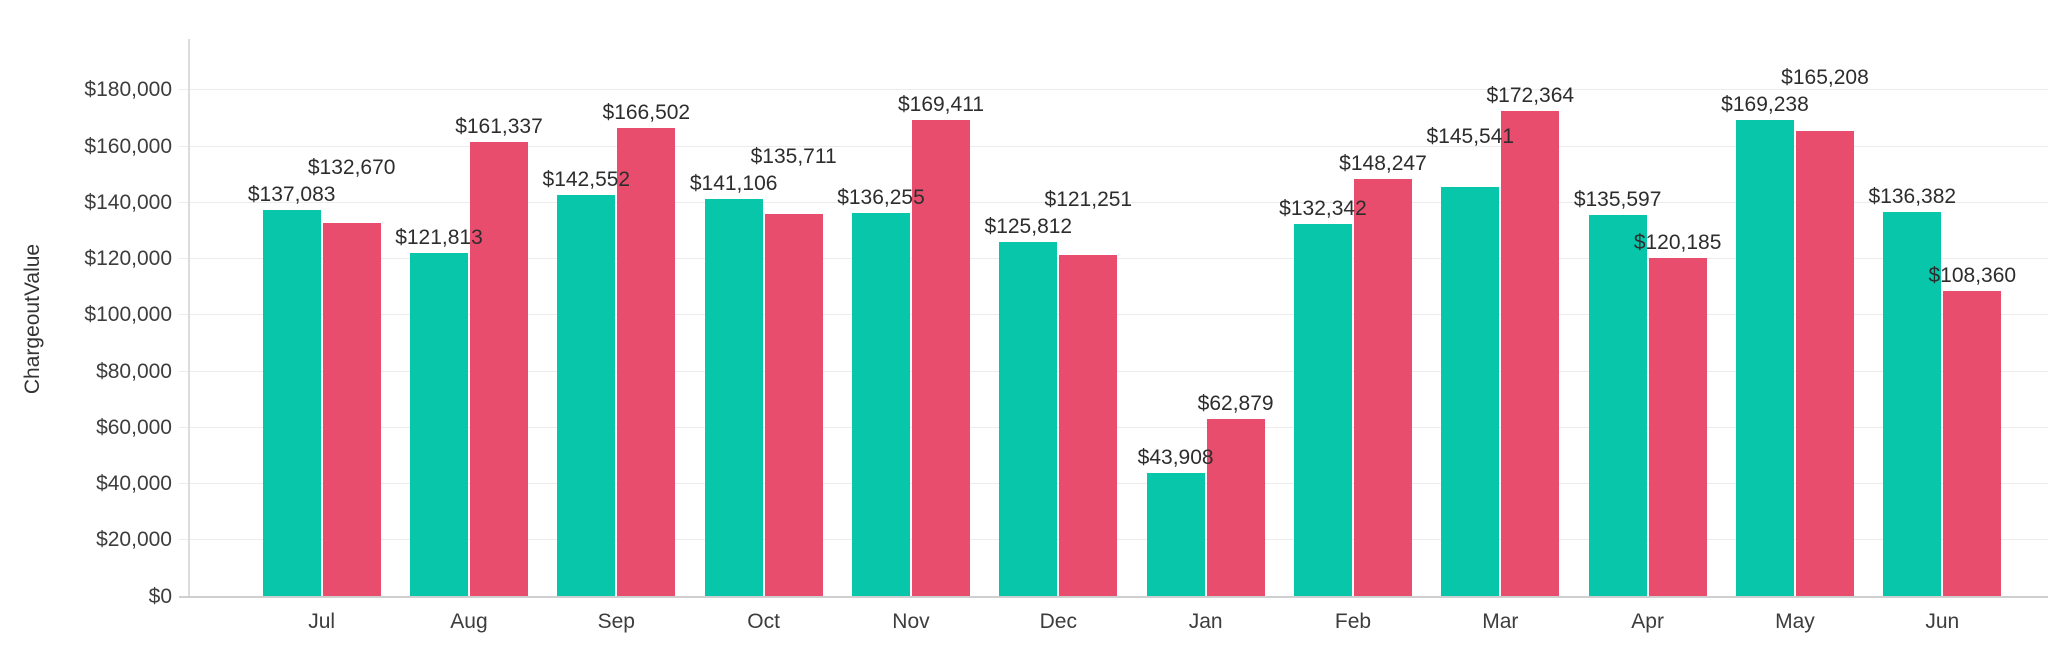 The height and width of the screenshot is (653, 2048). Describe the element at coordinates (880, 404) in the screenshot. I see `bar-nov-teal-series` at that location.